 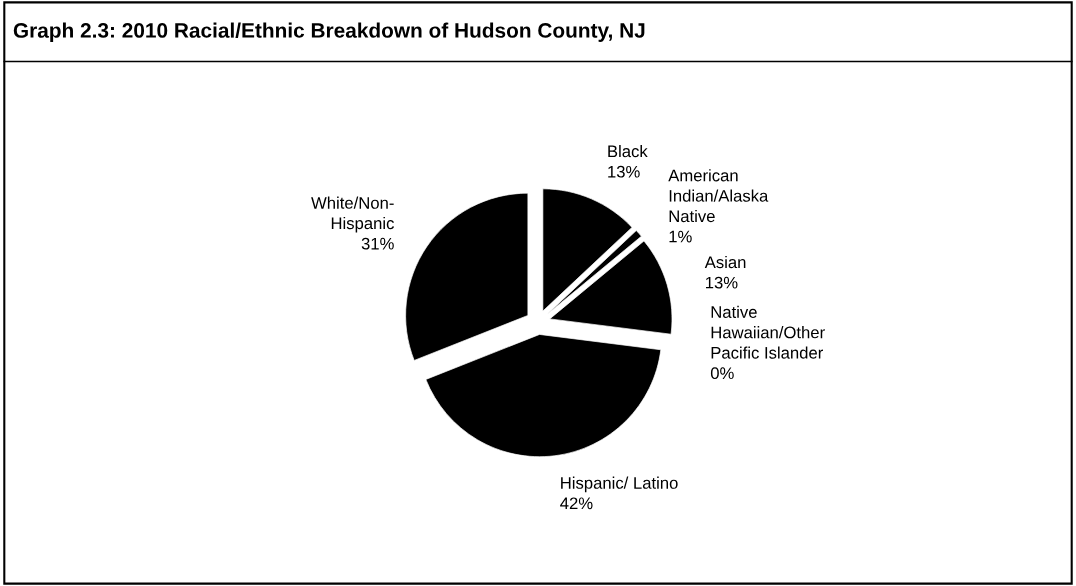 What do you see at coordinates (718, 196) in the screenshot?
I see `slice-label: American Indian/Alaska Native` at bounding box center [718, 196].